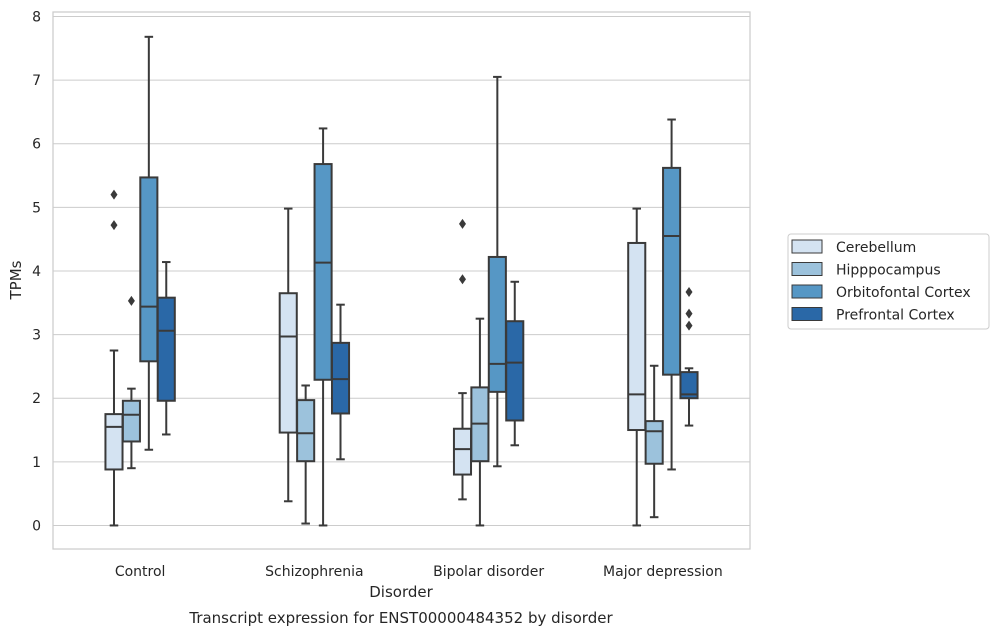 The height and width of the screenshot is (636, 999). What do you see at coordinates (401, 592) in the screenshot?
I see `x-axis-label: Disorder` at bounding box center [401, 592].